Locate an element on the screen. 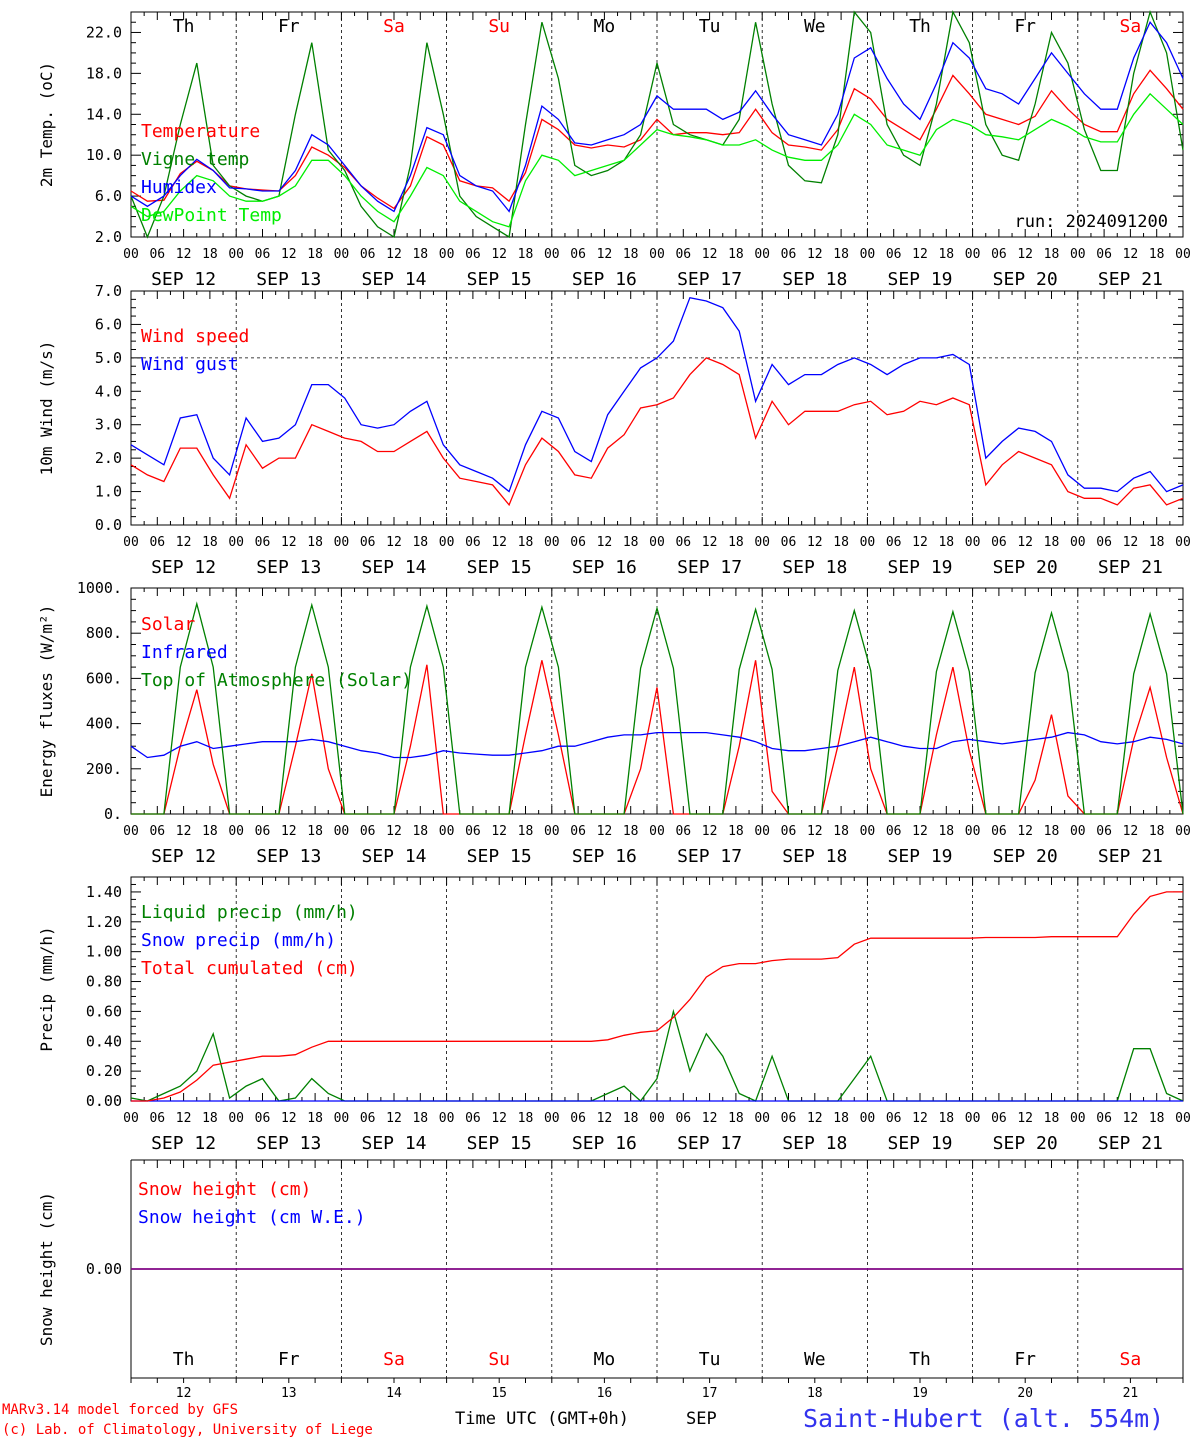  time-axis-label: Time UTC (GMT+0h) is located at coordinates (542, 1419).